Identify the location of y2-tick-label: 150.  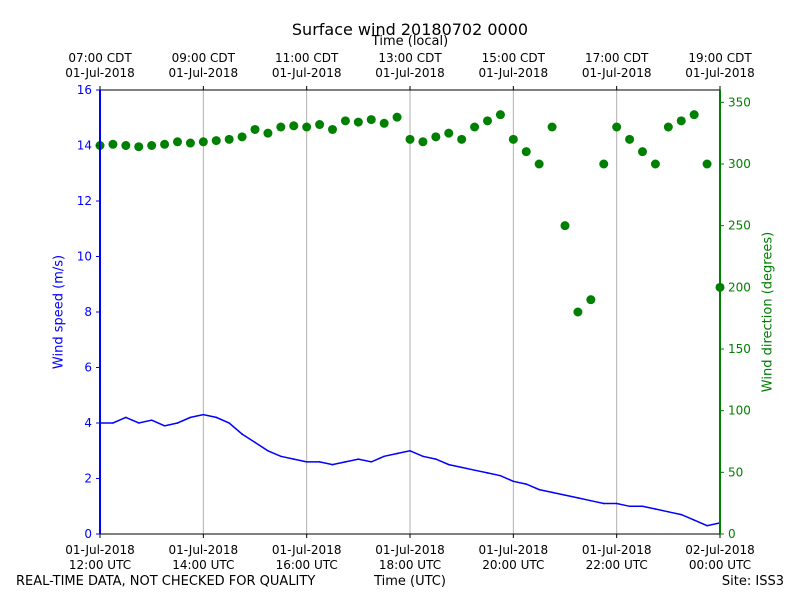
(739, 349).